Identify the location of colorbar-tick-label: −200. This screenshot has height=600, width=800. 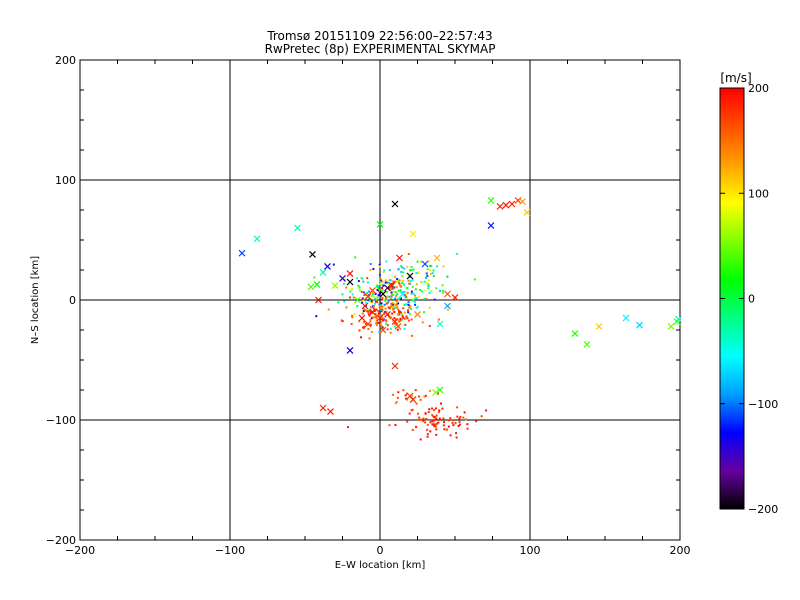
(763, 509).